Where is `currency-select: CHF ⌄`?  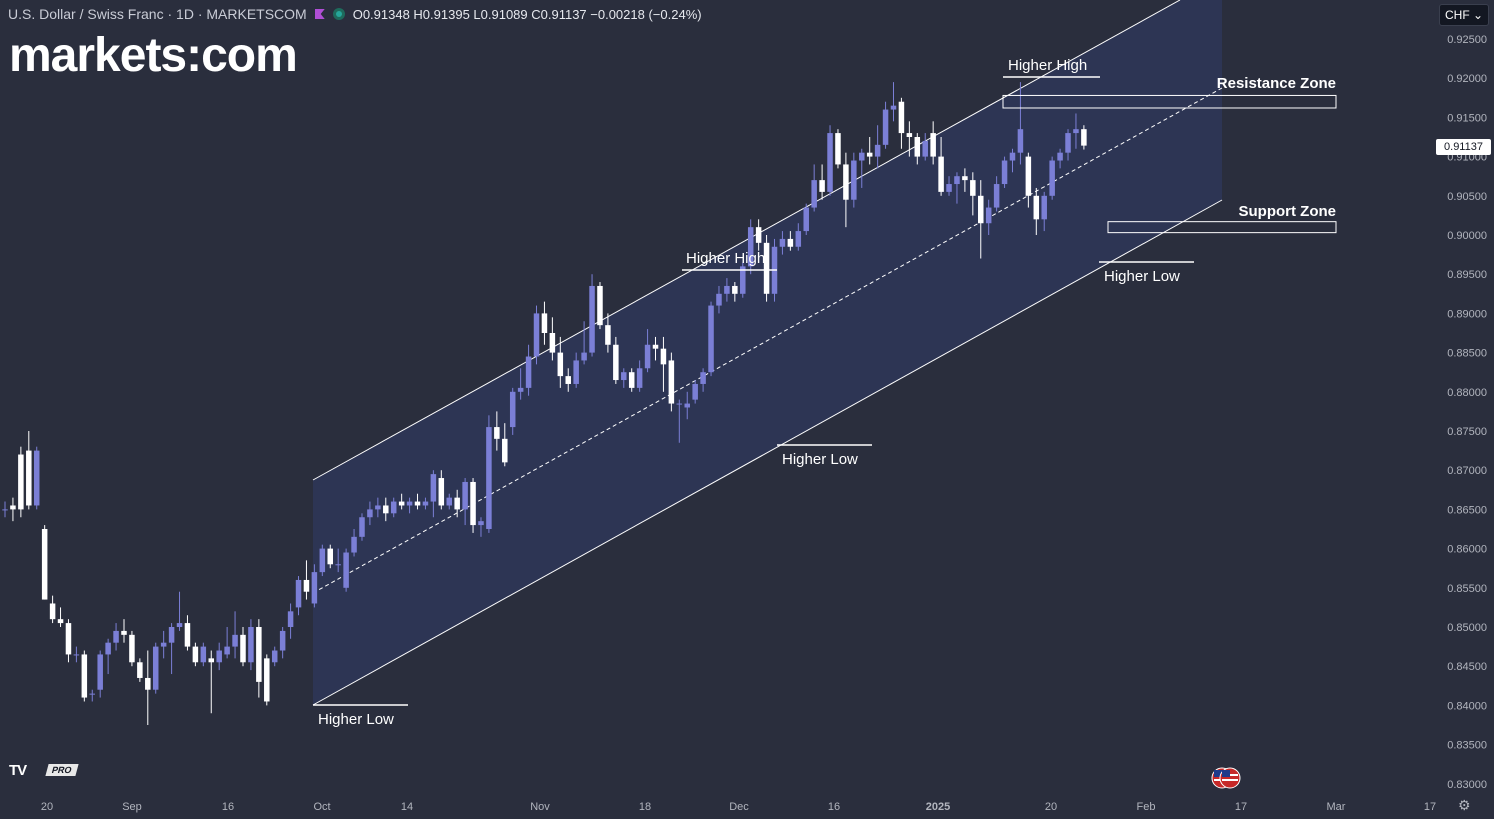 currency-select: CHF ⌄ is located at coordinates (1464, 15).